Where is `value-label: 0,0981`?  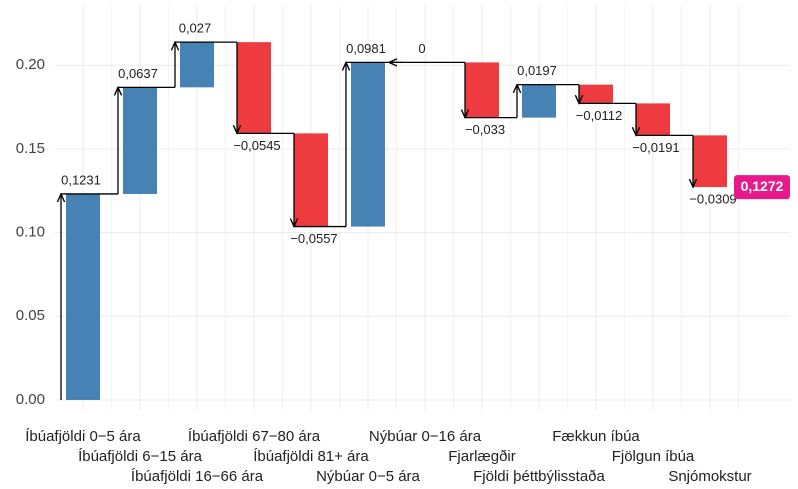
value-label: 0,0981 is located at coordinates (366, 48).